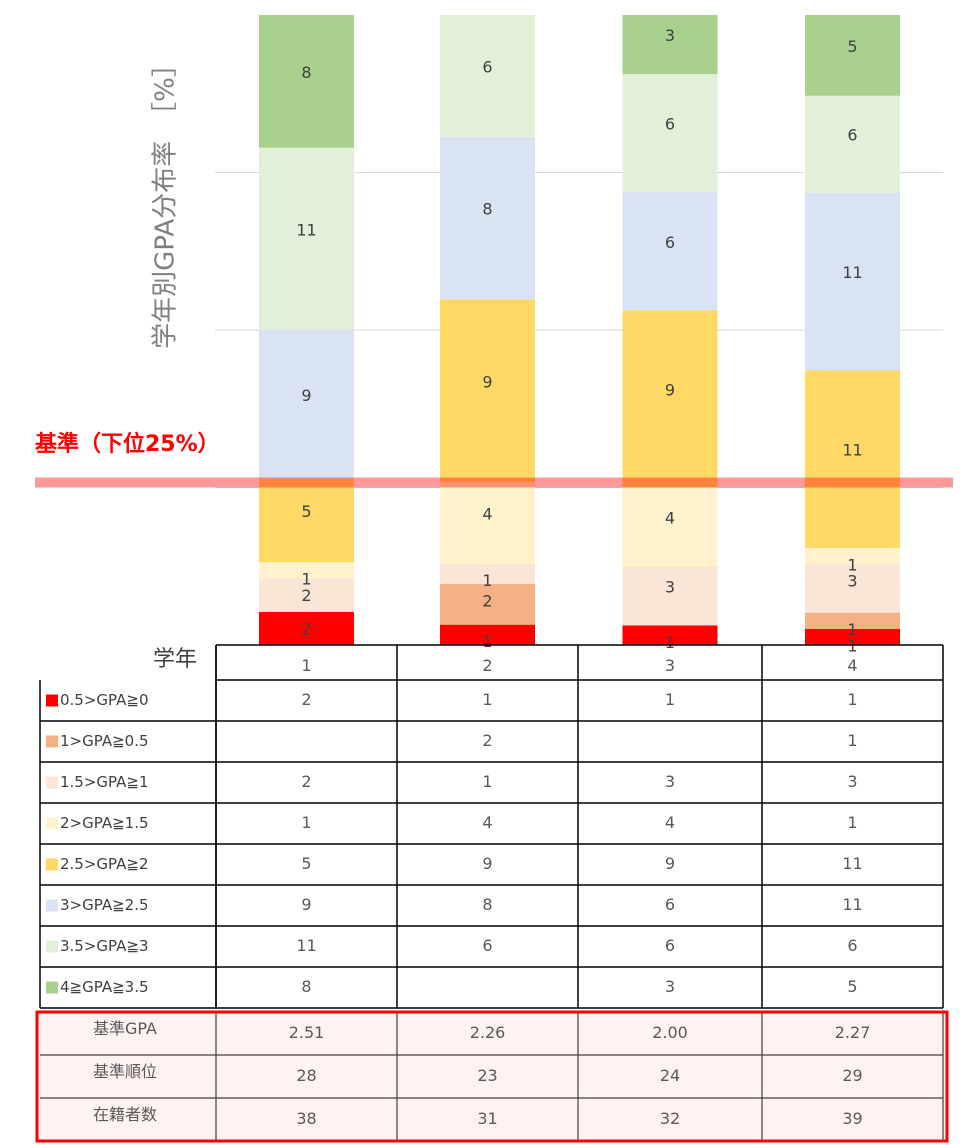 Image resolution: width=962 pixels, height=1145 pixels. What do you see at coordinates (104, 864) in the screenshot?
I see `legend-label: 2.5>GPA≧2` at bounding box center [104, 864].